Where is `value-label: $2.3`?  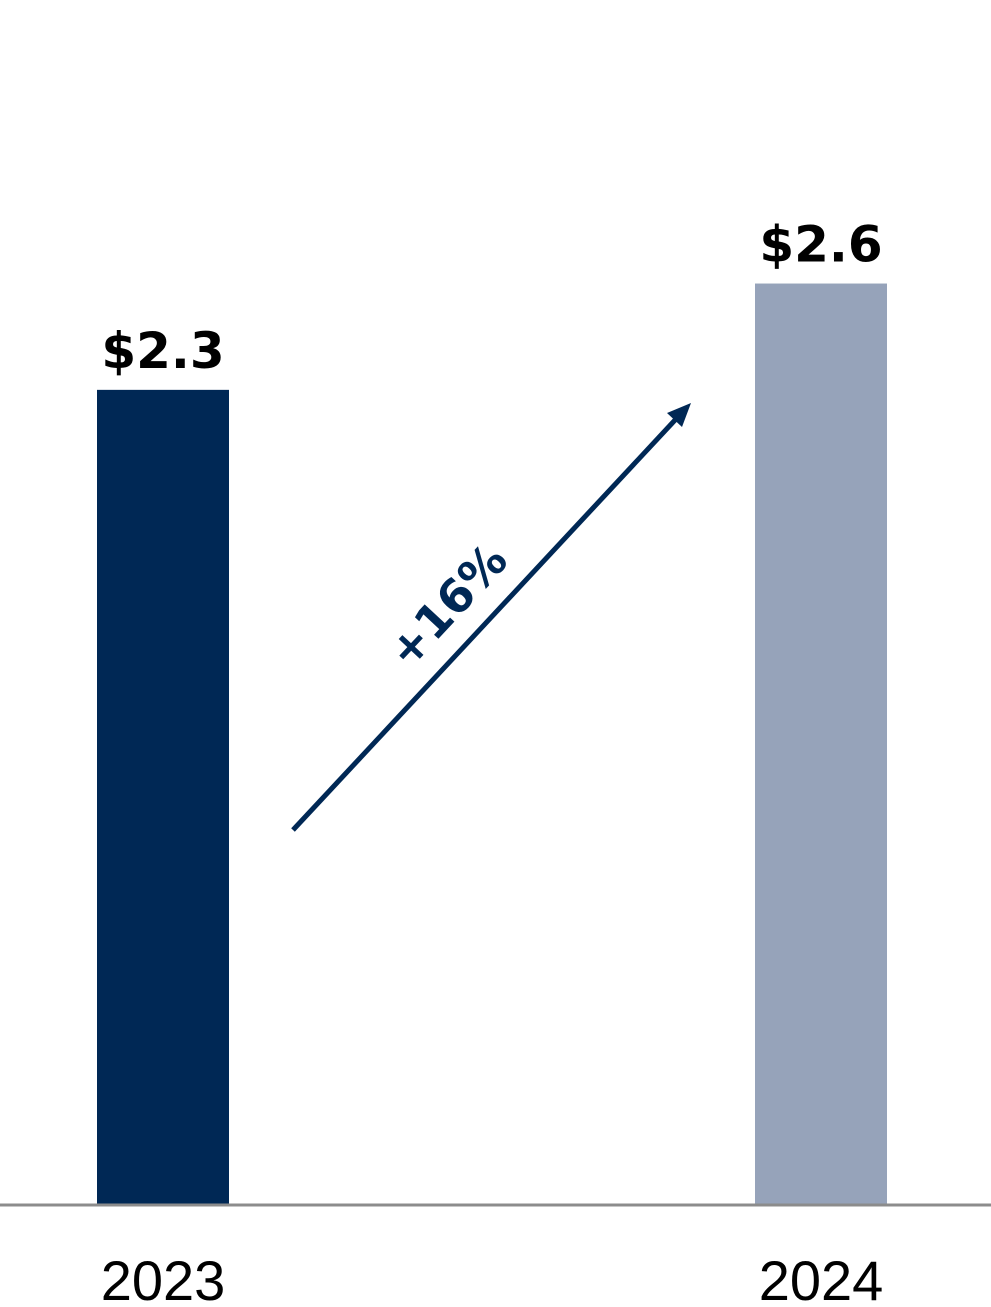
value-label: $2.3 is located at coordinates (162, 351).